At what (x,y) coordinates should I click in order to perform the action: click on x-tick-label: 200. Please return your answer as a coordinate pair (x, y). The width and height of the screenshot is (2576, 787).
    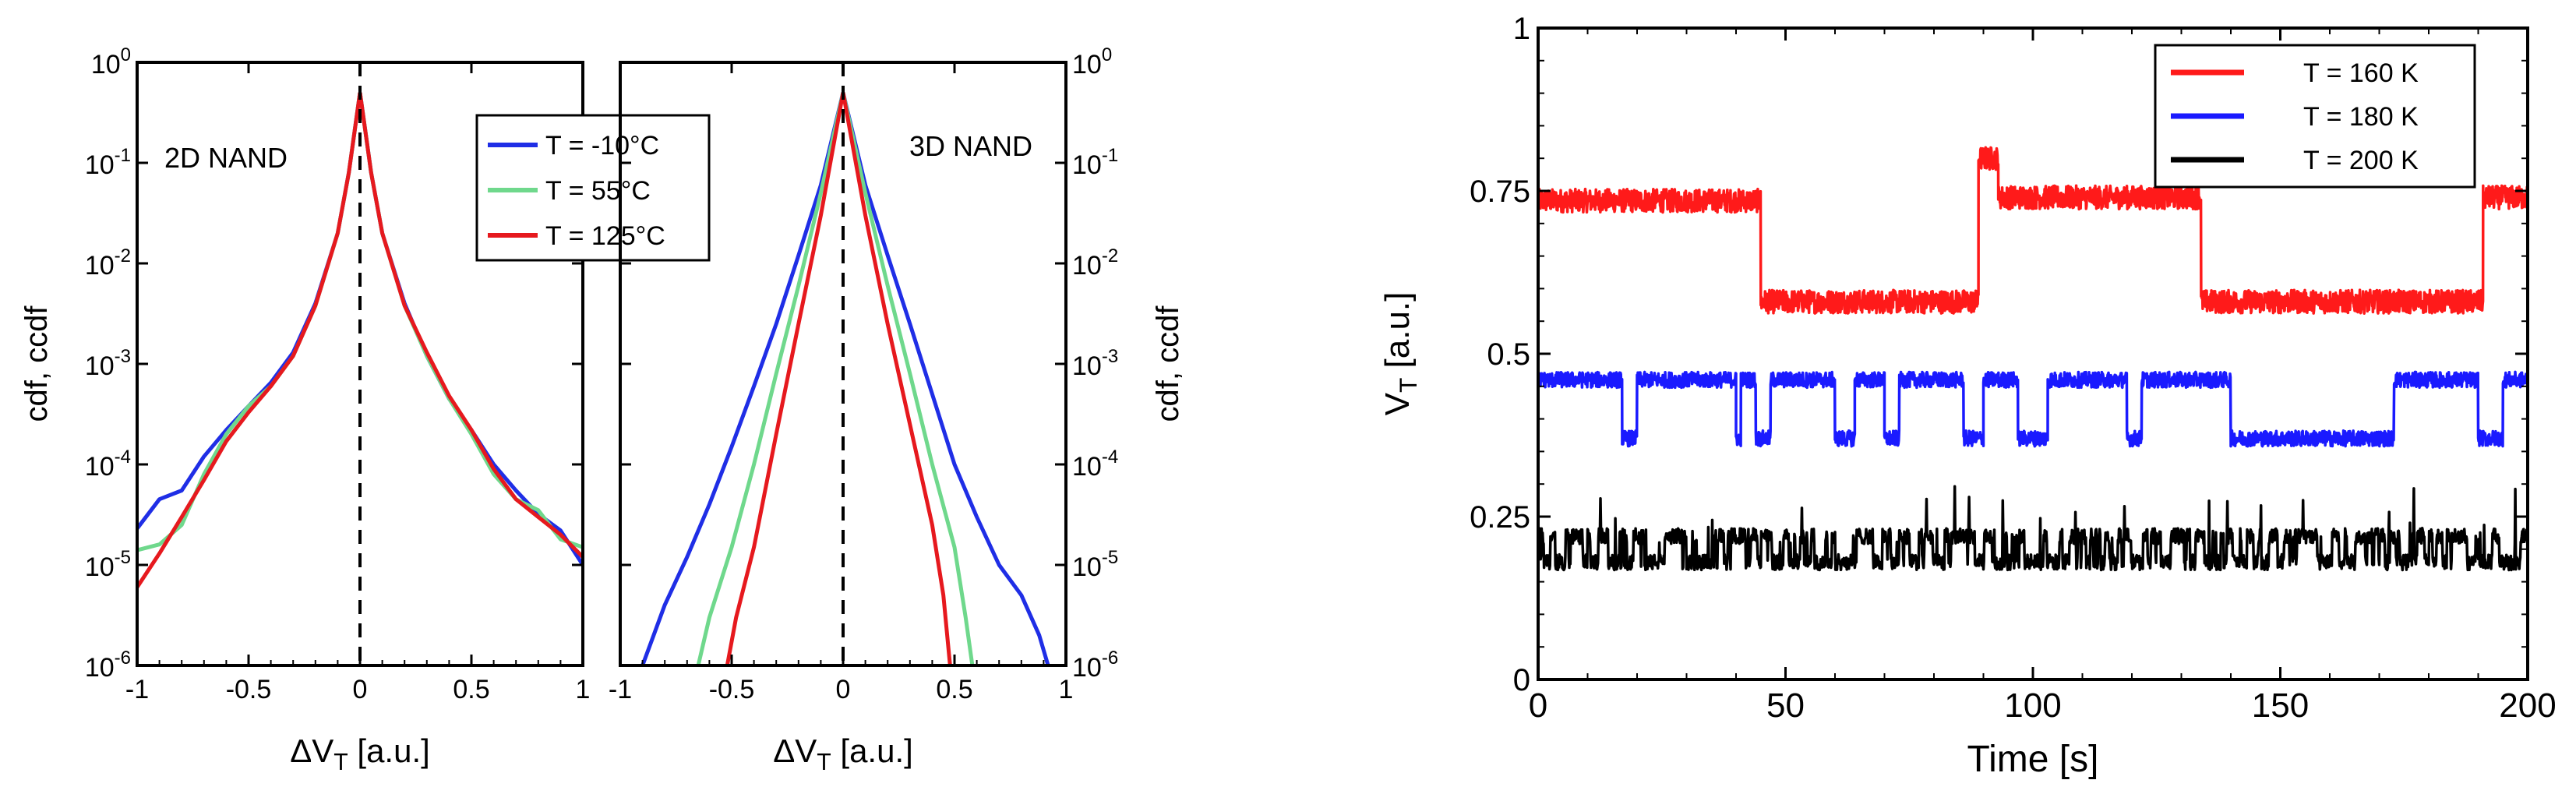
    Looking at the image, I should click on (2527, 705).